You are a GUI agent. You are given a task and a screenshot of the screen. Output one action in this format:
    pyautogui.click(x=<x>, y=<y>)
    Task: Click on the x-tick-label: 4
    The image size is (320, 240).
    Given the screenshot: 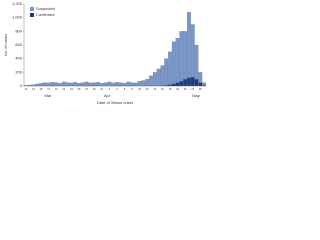 What is the action you would take?
    pyautogui.click(x=117, y=89)
    